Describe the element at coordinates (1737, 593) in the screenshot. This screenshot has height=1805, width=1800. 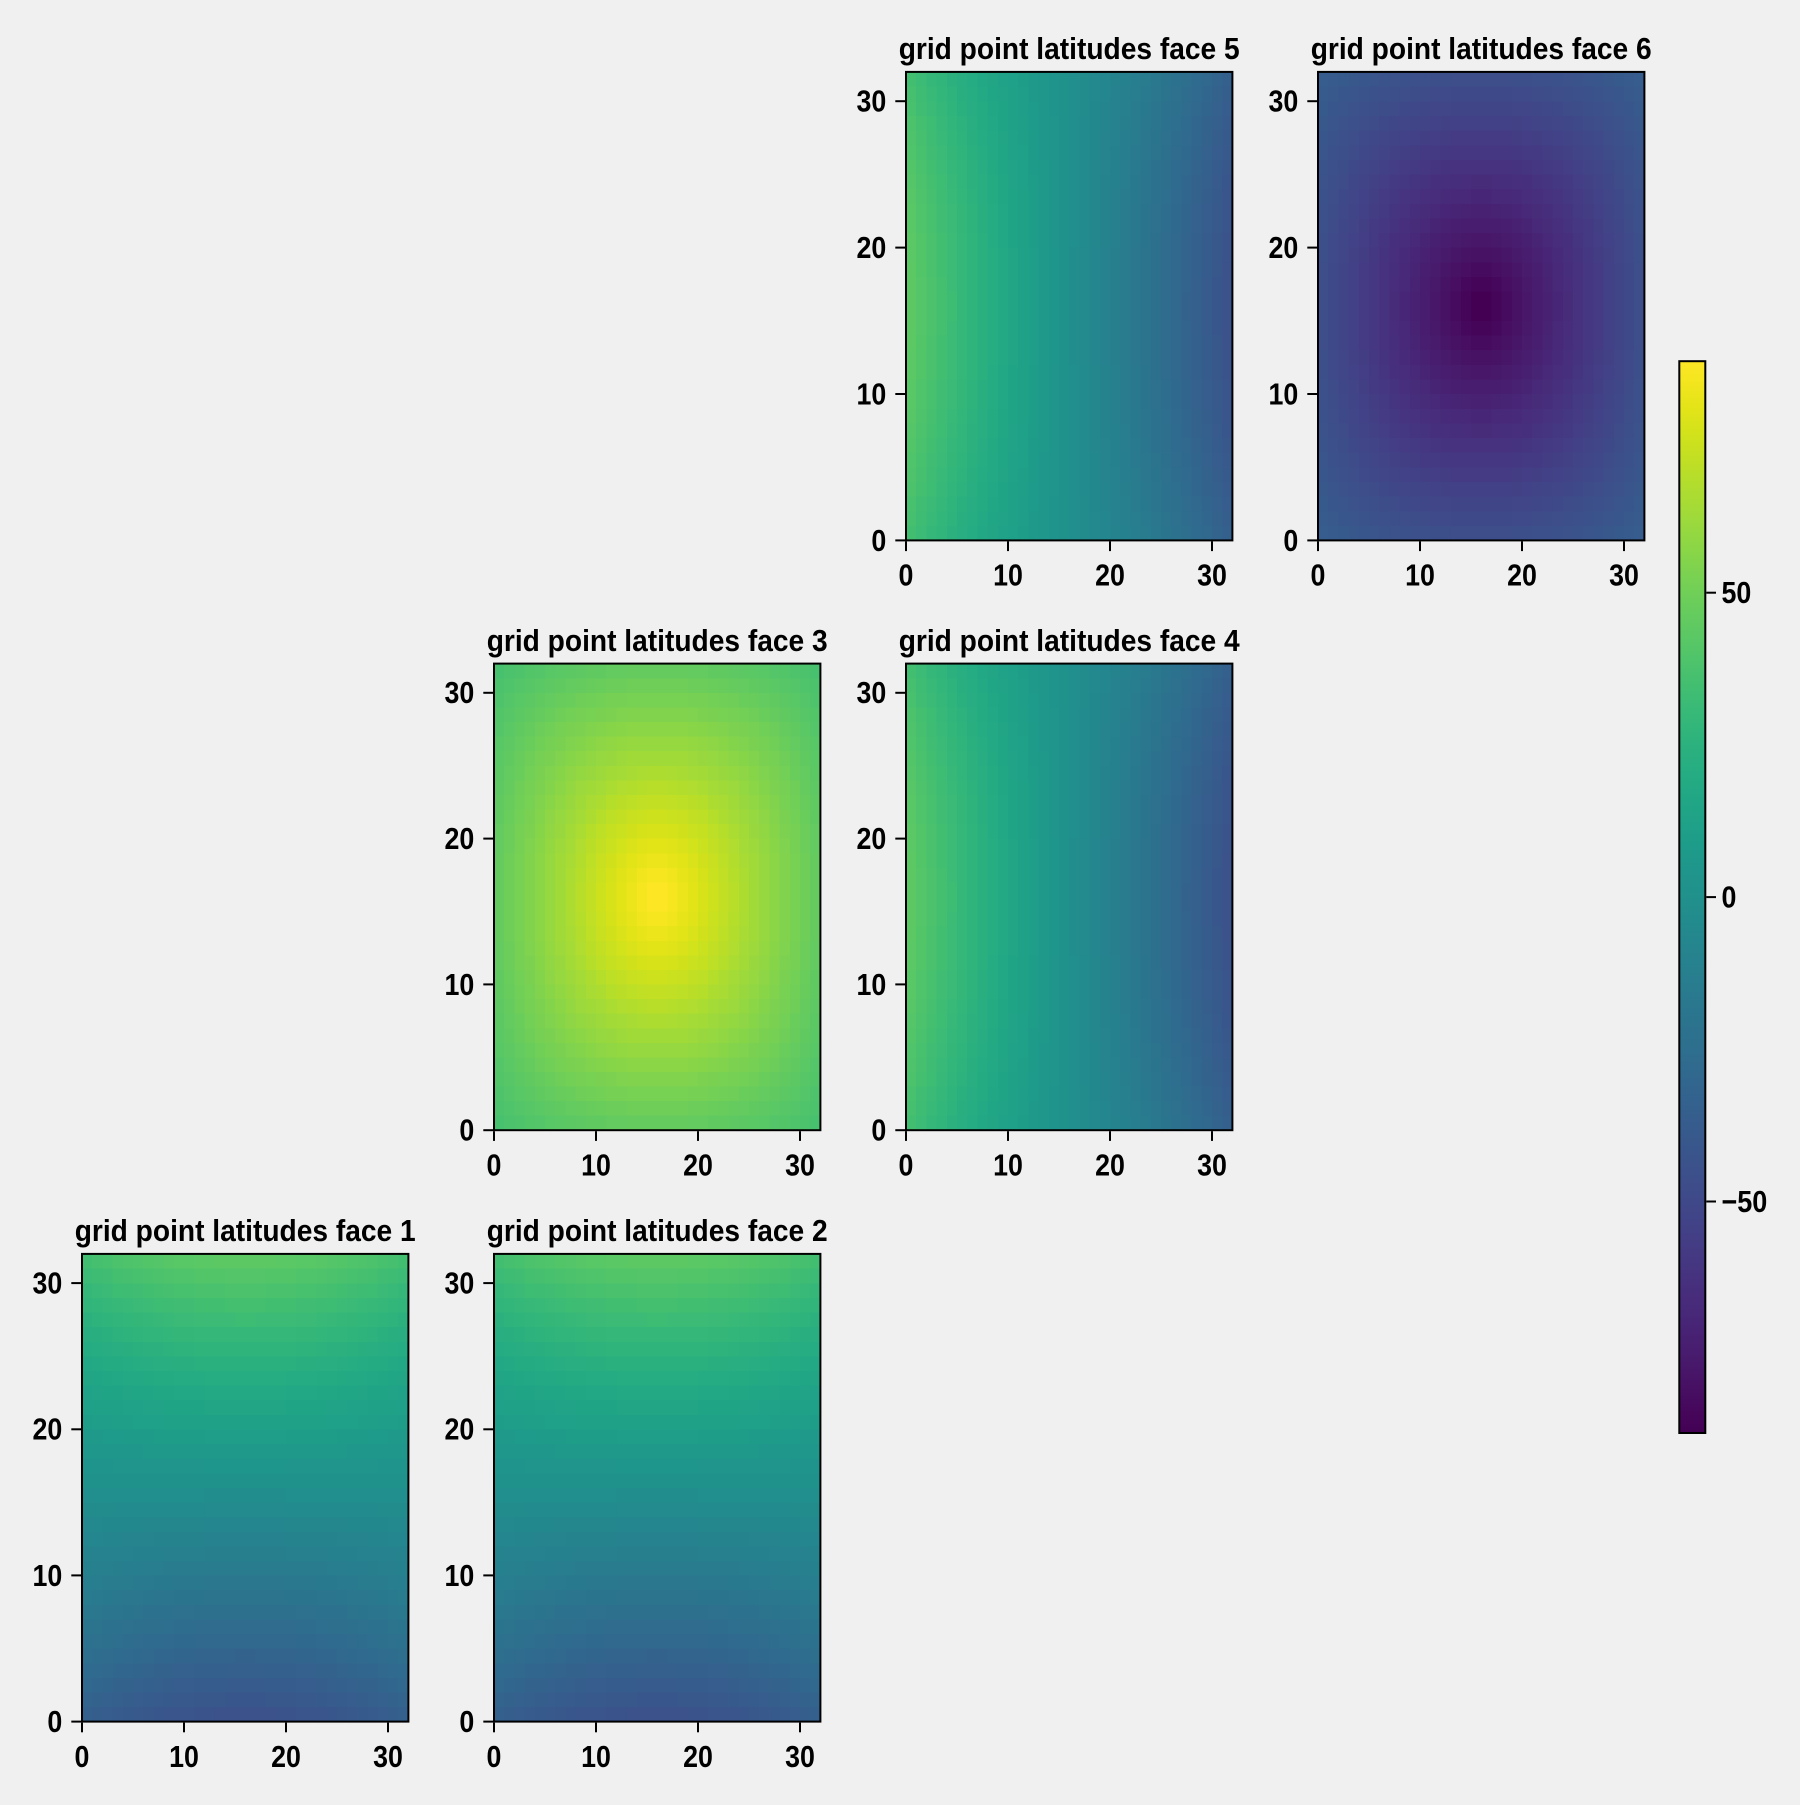
I see `svg-text: 50` at that location.